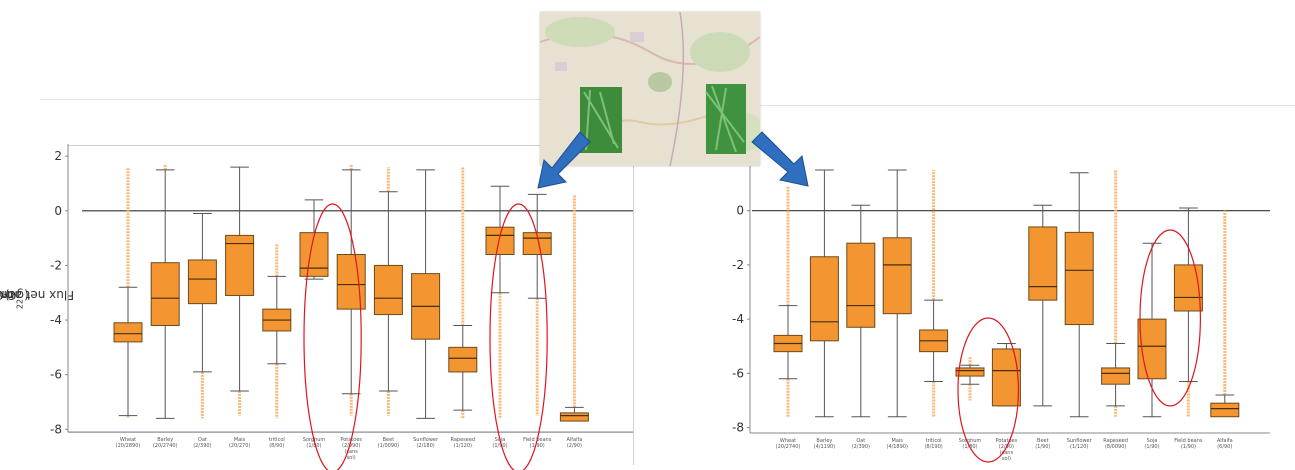 The width and height of the screenshot is (1295, 470). Describe the element at coordinates (277, 440) in the screenshot. I see `left-category-label: triticol` at that location.